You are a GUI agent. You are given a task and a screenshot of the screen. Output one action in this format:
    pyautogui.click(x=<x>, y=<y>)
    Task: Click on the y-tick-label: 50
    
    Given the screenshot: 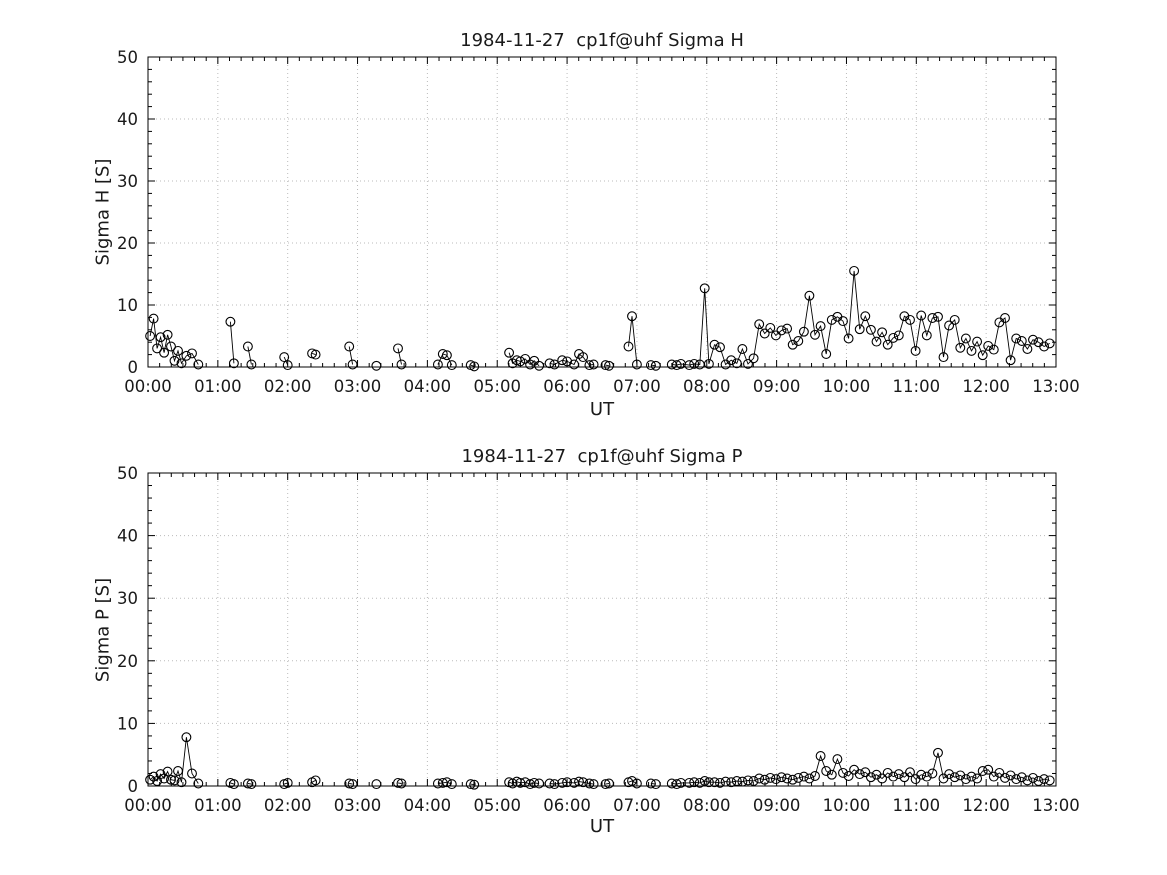 What is the action you would take?
    pyautogui.click(x=127, y=57)
    